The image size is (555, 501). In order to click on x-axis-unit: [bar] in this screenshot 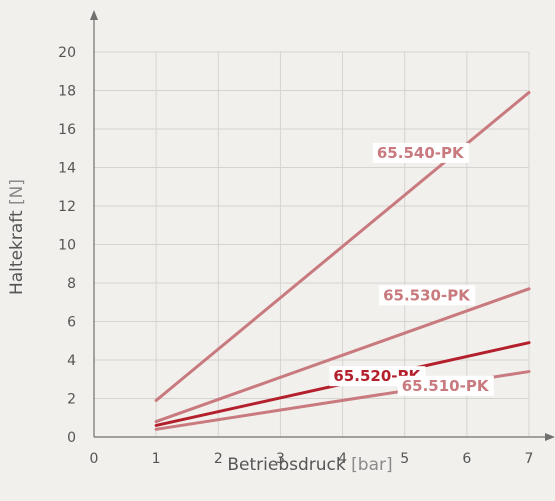, I will do `click(371, 465)`.